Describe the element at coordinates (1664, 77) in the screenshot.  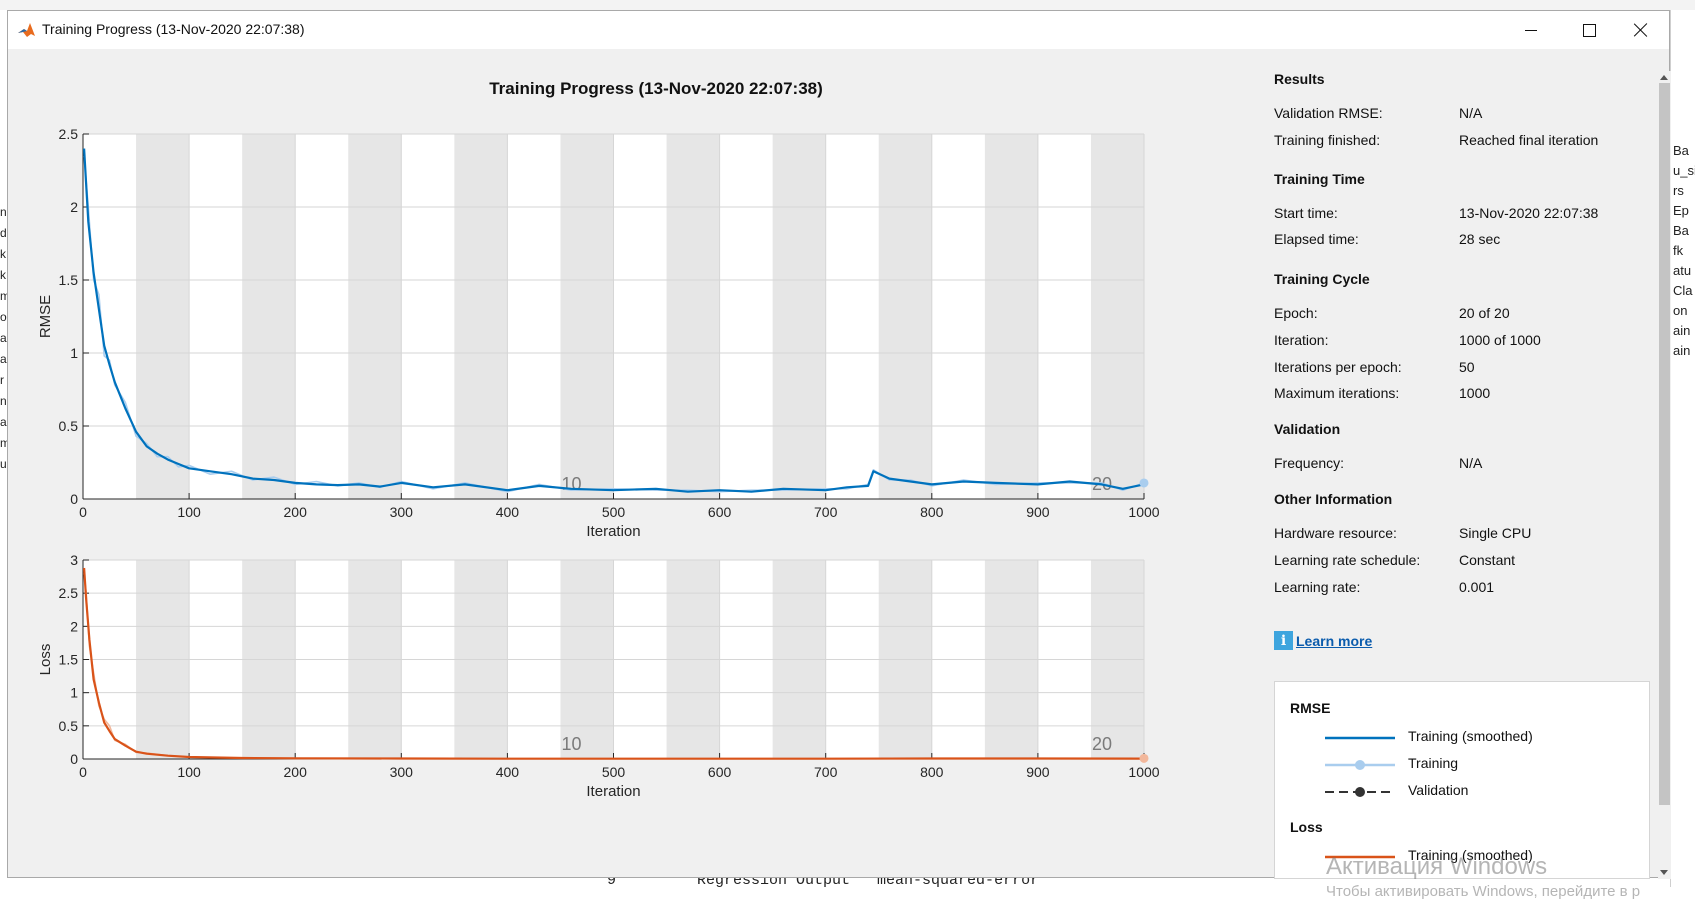
I see `scroll-up-icon` at that location.